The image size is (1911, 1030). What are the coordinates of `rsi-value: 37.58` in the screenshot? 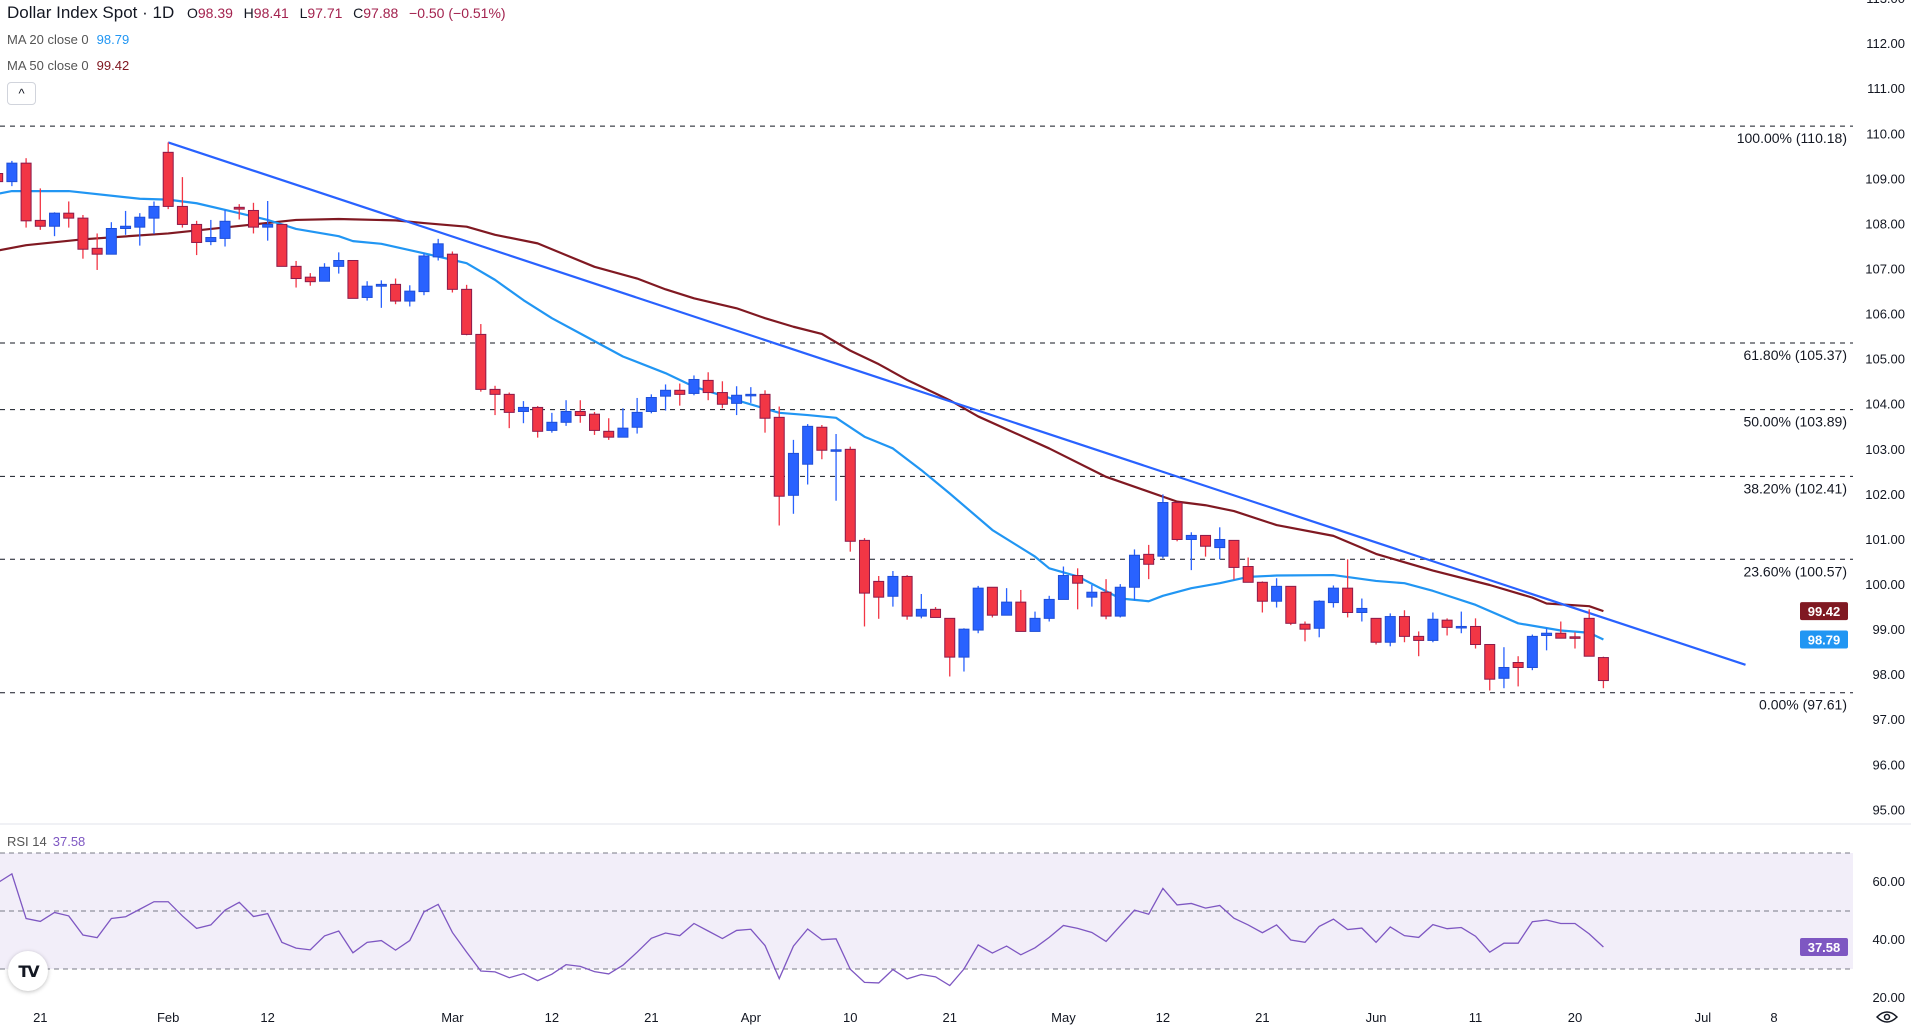 It's located at (69, 841).